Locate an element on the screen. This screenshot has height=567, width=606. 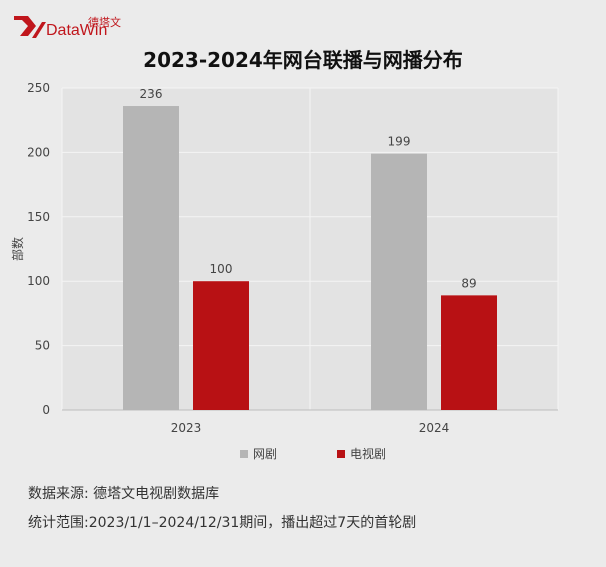
legend-swatch-tv is located at coordinates (341, 453).